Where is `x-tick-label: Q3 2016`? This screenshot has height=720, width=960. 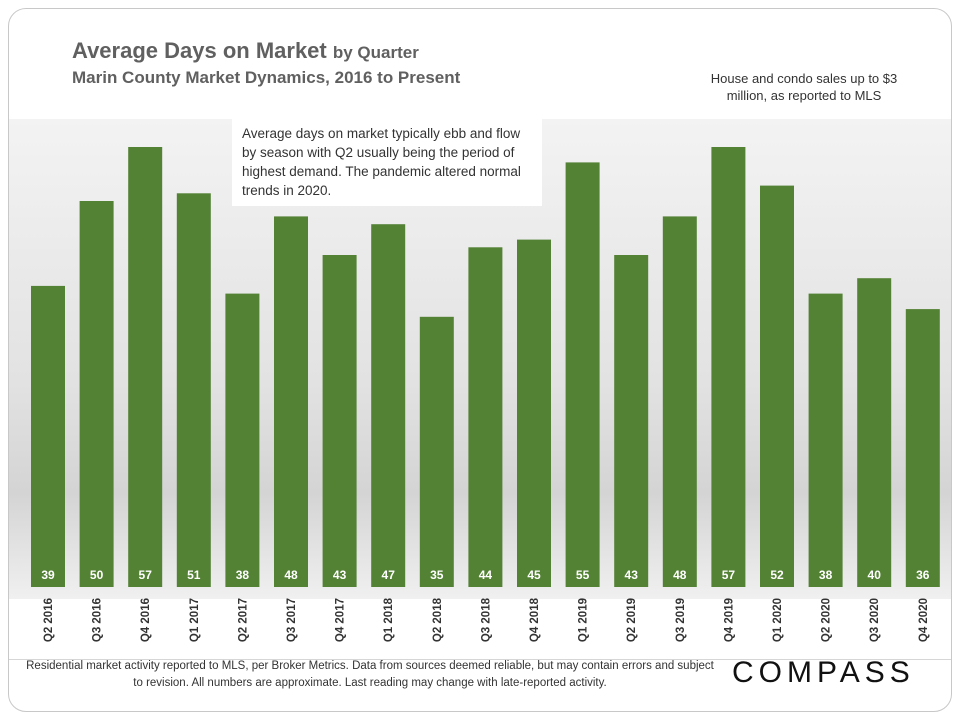 x-tick-label: Q3 2016 is located at coordinates (98, 620).